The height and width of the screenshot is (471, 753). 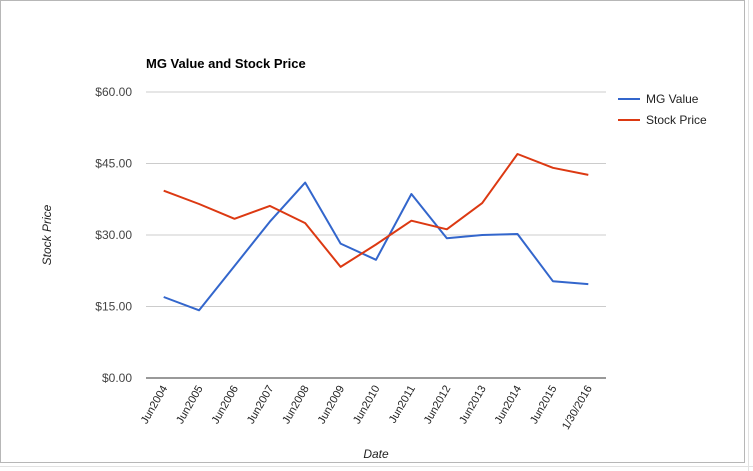 I want to click on y-tick-label: $45.00, so click(x=113, y=164).